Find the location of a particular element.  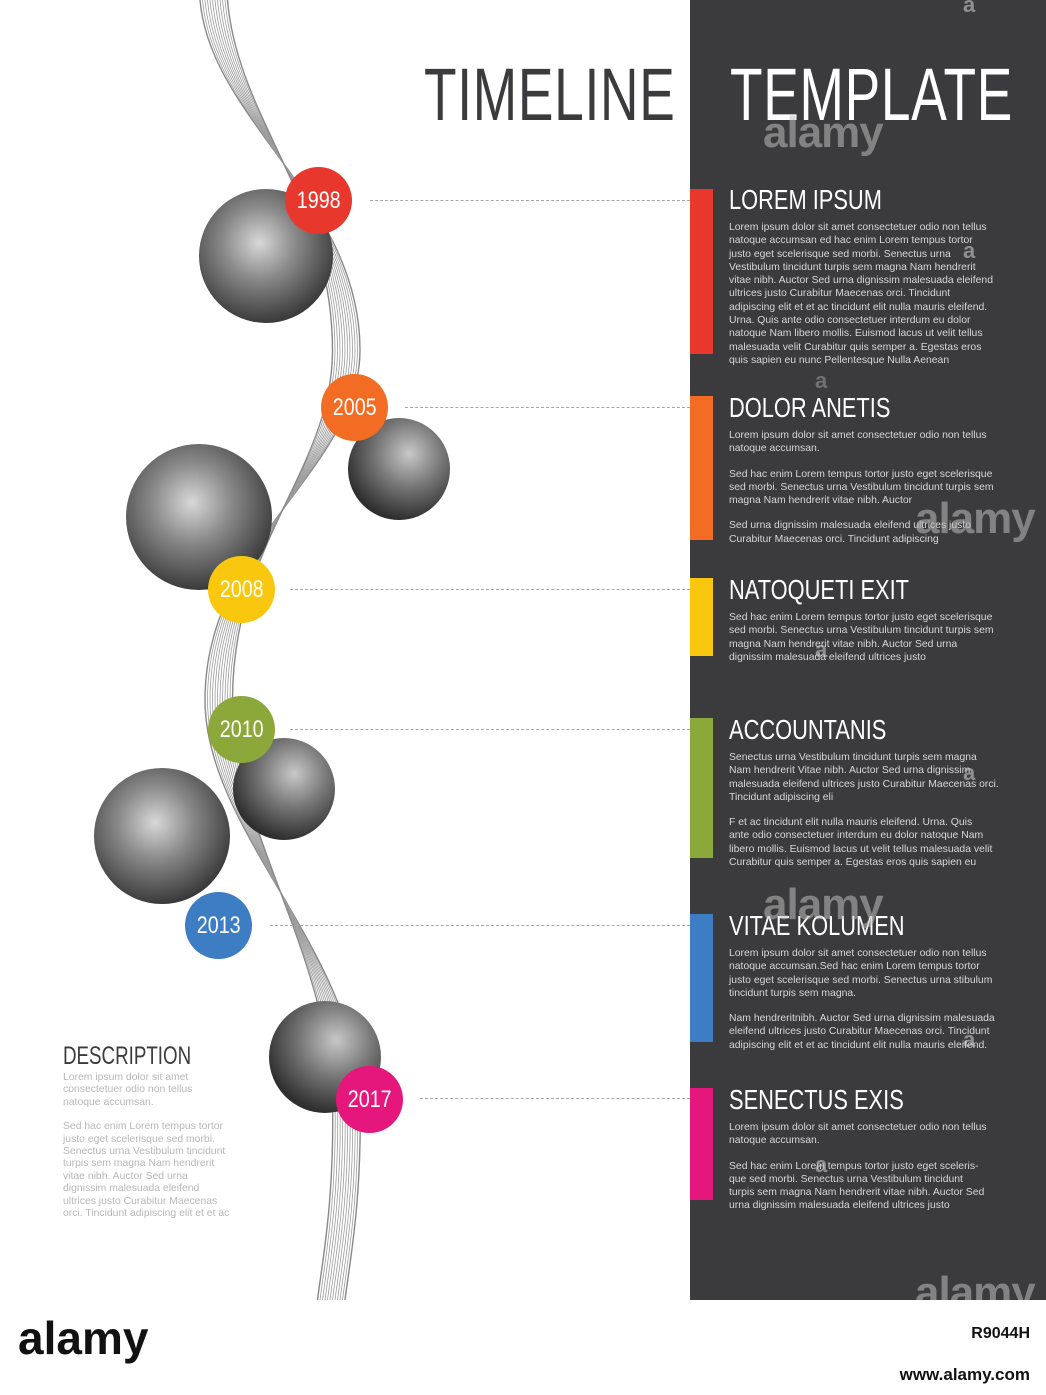

stock-footer: alamy R9044H www.alamy.com is located at coordinates (523, 1345).